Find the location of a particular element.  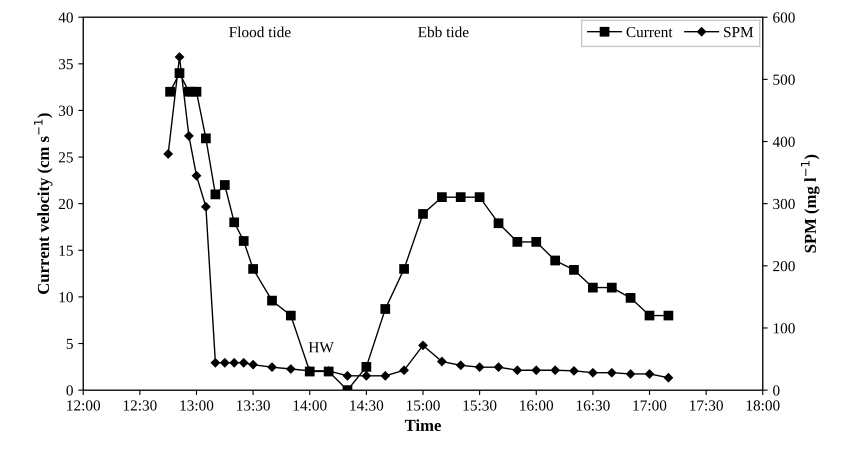

y2-axis-title: SPM (mg l$^{−1}$) is located at coordinates (810, 203).